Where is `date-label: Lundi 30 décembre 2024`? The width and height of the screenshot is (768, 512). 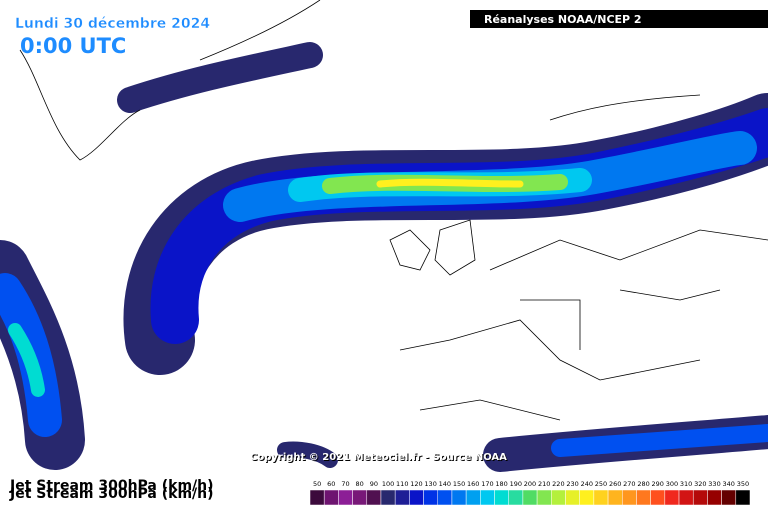 date-label: Lundi 30 décembre 2024 is located at coordinates (112, 24).